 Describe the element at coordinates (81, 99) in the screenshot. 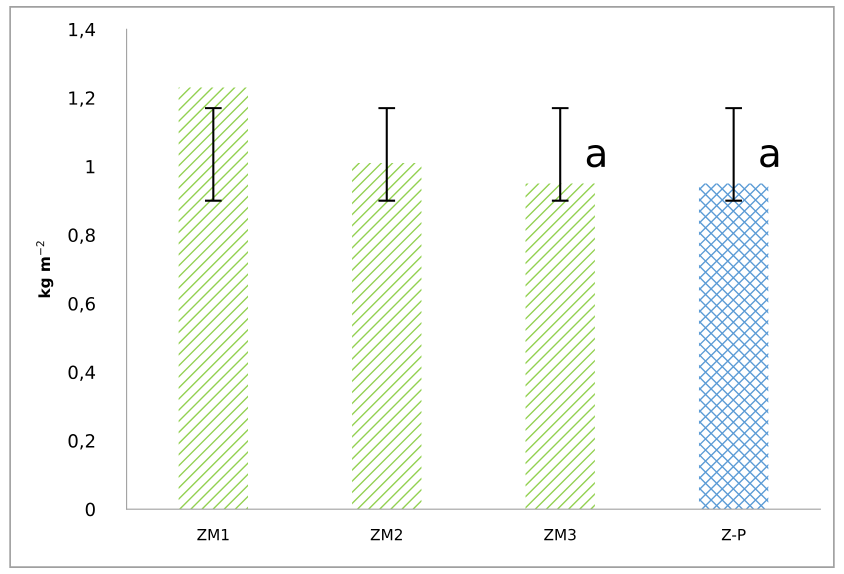

I see `y-tick-label: 1,2` at that location.